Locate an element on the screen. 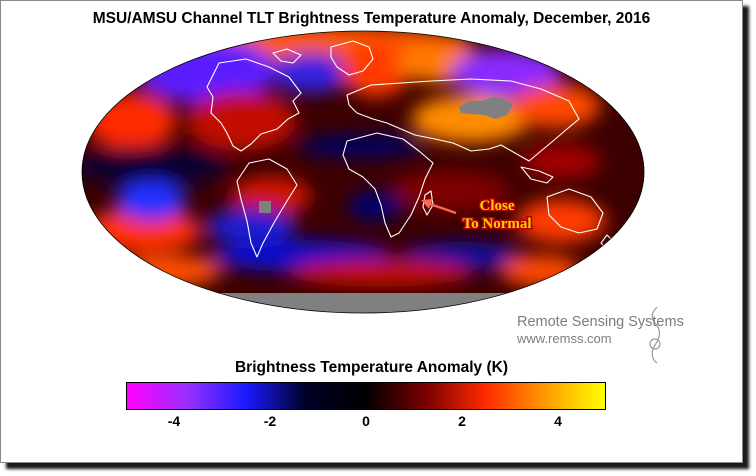 The width and height of the screenshot is (756, 476). colorbar-tick-label: 4 is located at coordinates (558, 421).